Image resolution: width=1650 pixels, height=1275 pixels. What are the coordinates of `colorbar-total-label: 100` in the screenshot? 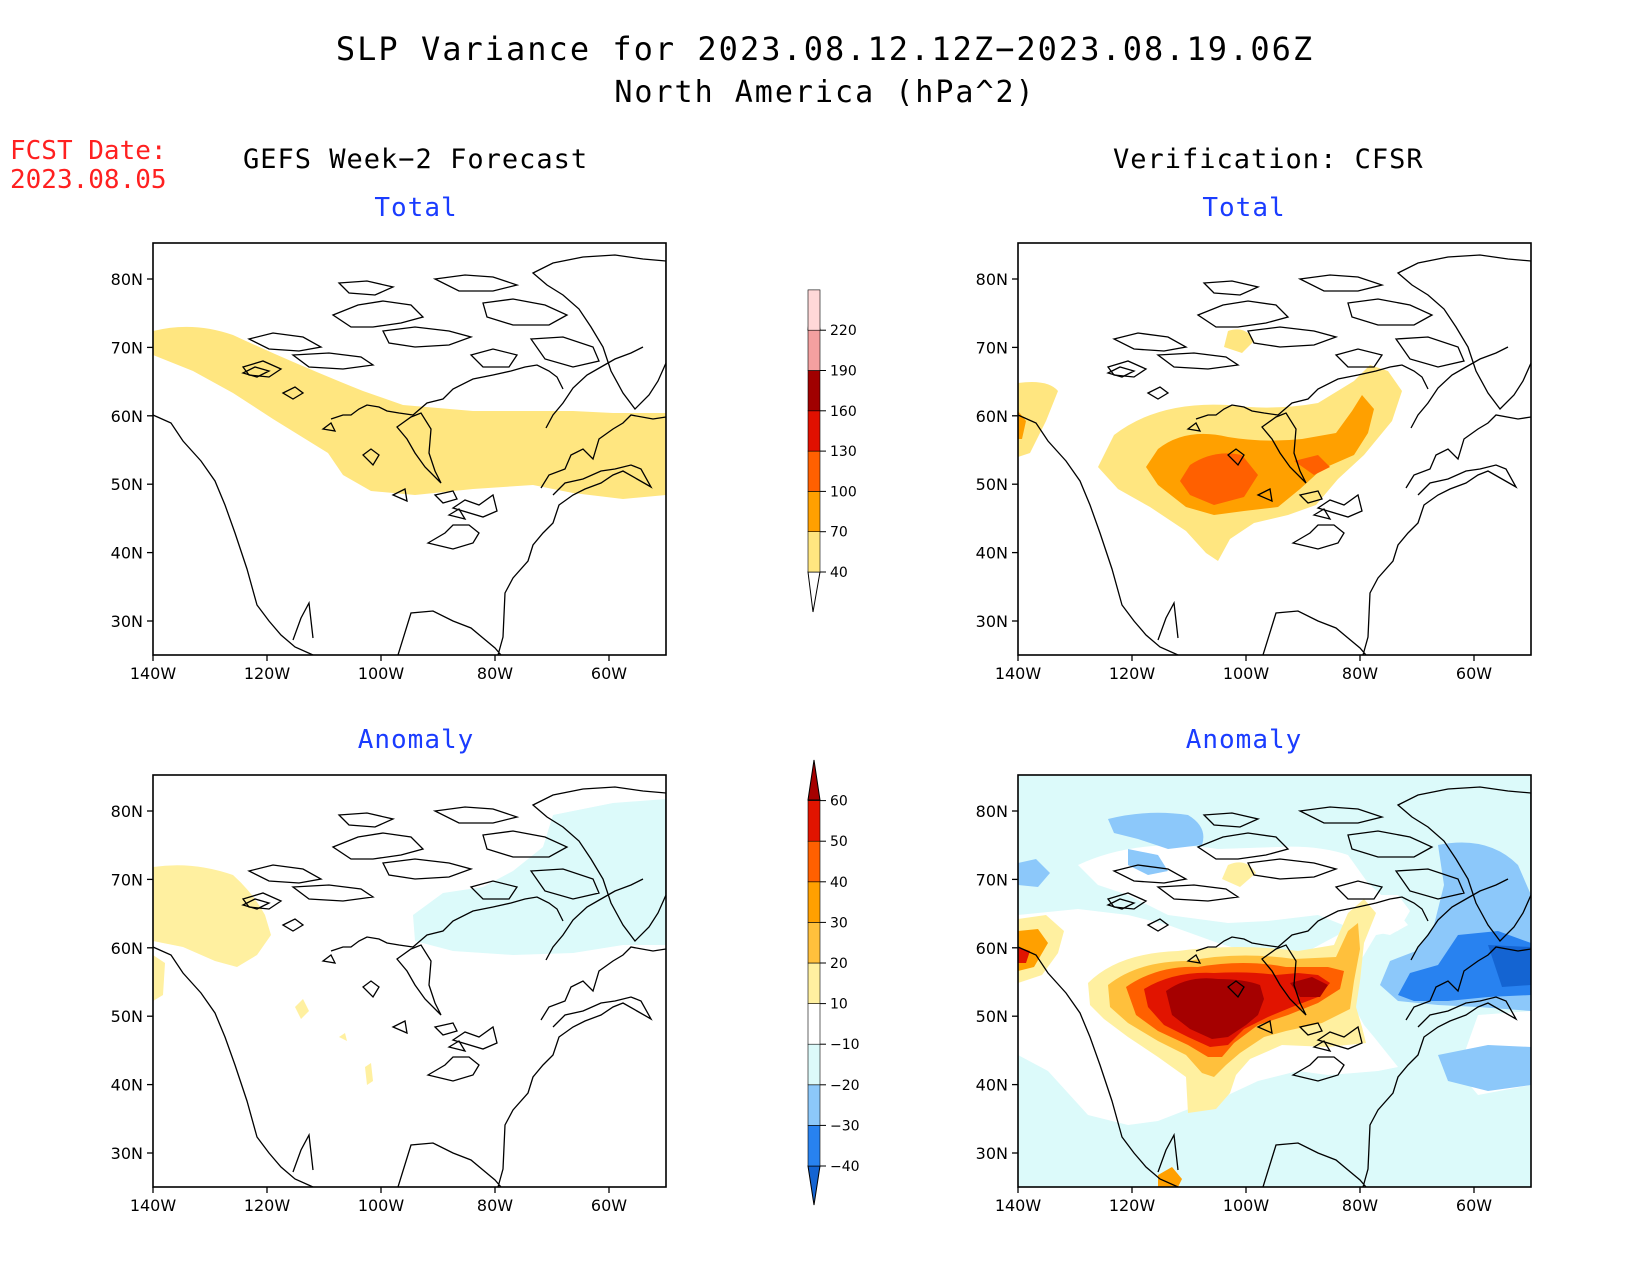 It's located at (843, 492).